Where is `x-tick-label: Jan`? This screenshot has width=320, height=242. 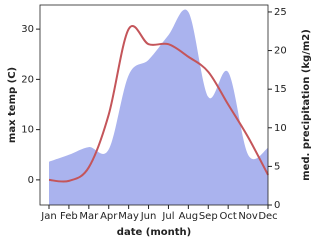 x-tick-label: Jan is located at coordinates (48, 216).